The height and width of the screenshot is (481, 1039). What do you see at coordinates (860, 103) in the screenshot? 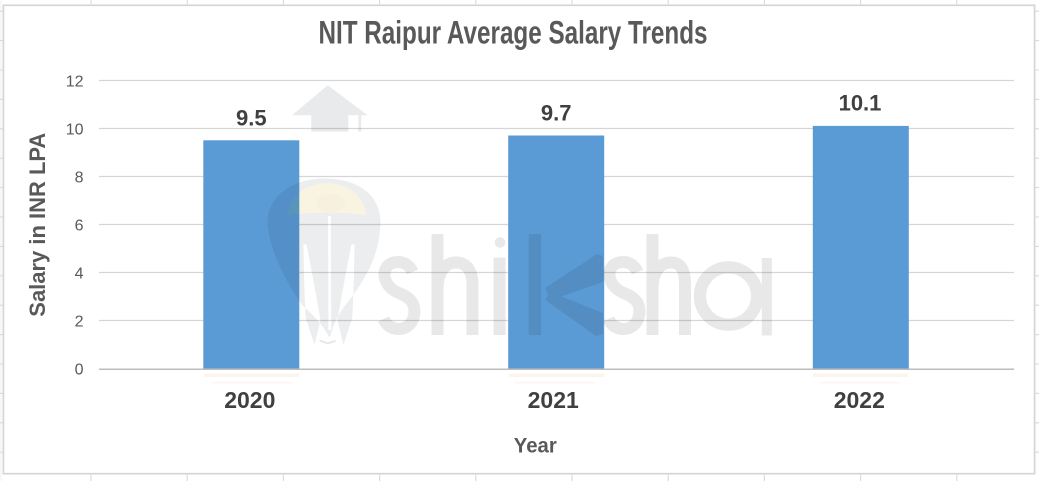
I see `svg-text: 10.1` at bounding box center [860, 103].